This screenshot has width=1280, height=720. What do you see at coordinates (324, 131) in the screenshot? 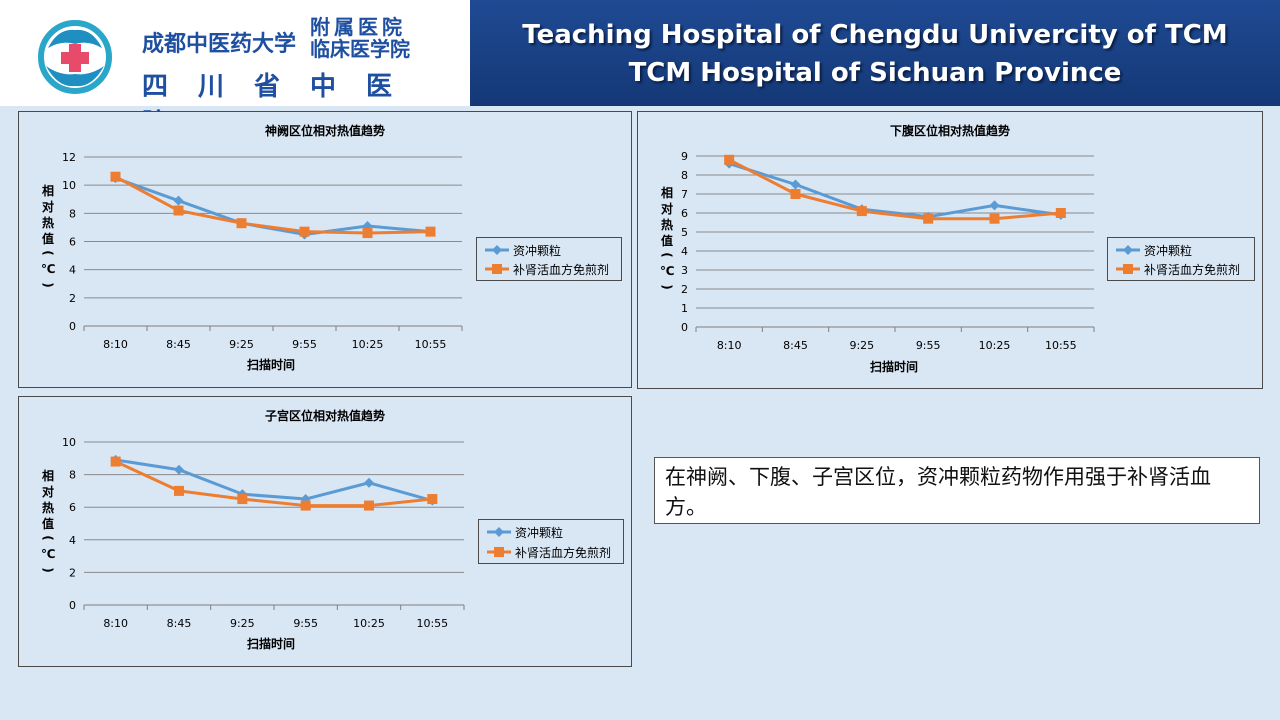
I see `chart-title: 神阙区位相对热值趋势` at bounding box center [324, 131].